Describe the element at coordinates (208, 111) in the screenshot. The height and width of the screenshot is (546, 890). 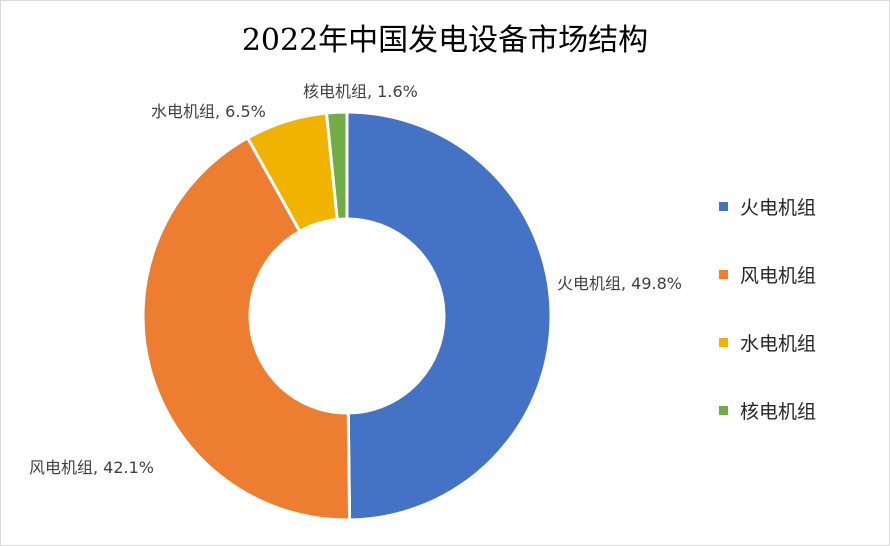
I see `data-label-3: 水电机组, 6.5%` at that location.